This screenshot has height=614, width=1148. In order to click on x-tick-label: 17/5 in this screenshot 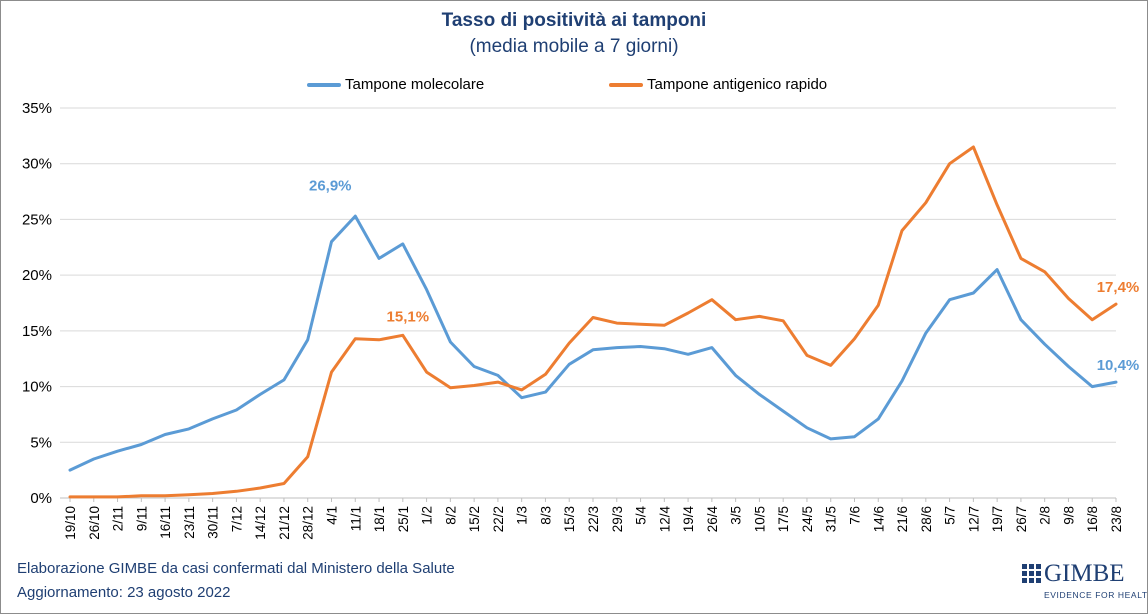, I will do `click(783, 519)`.